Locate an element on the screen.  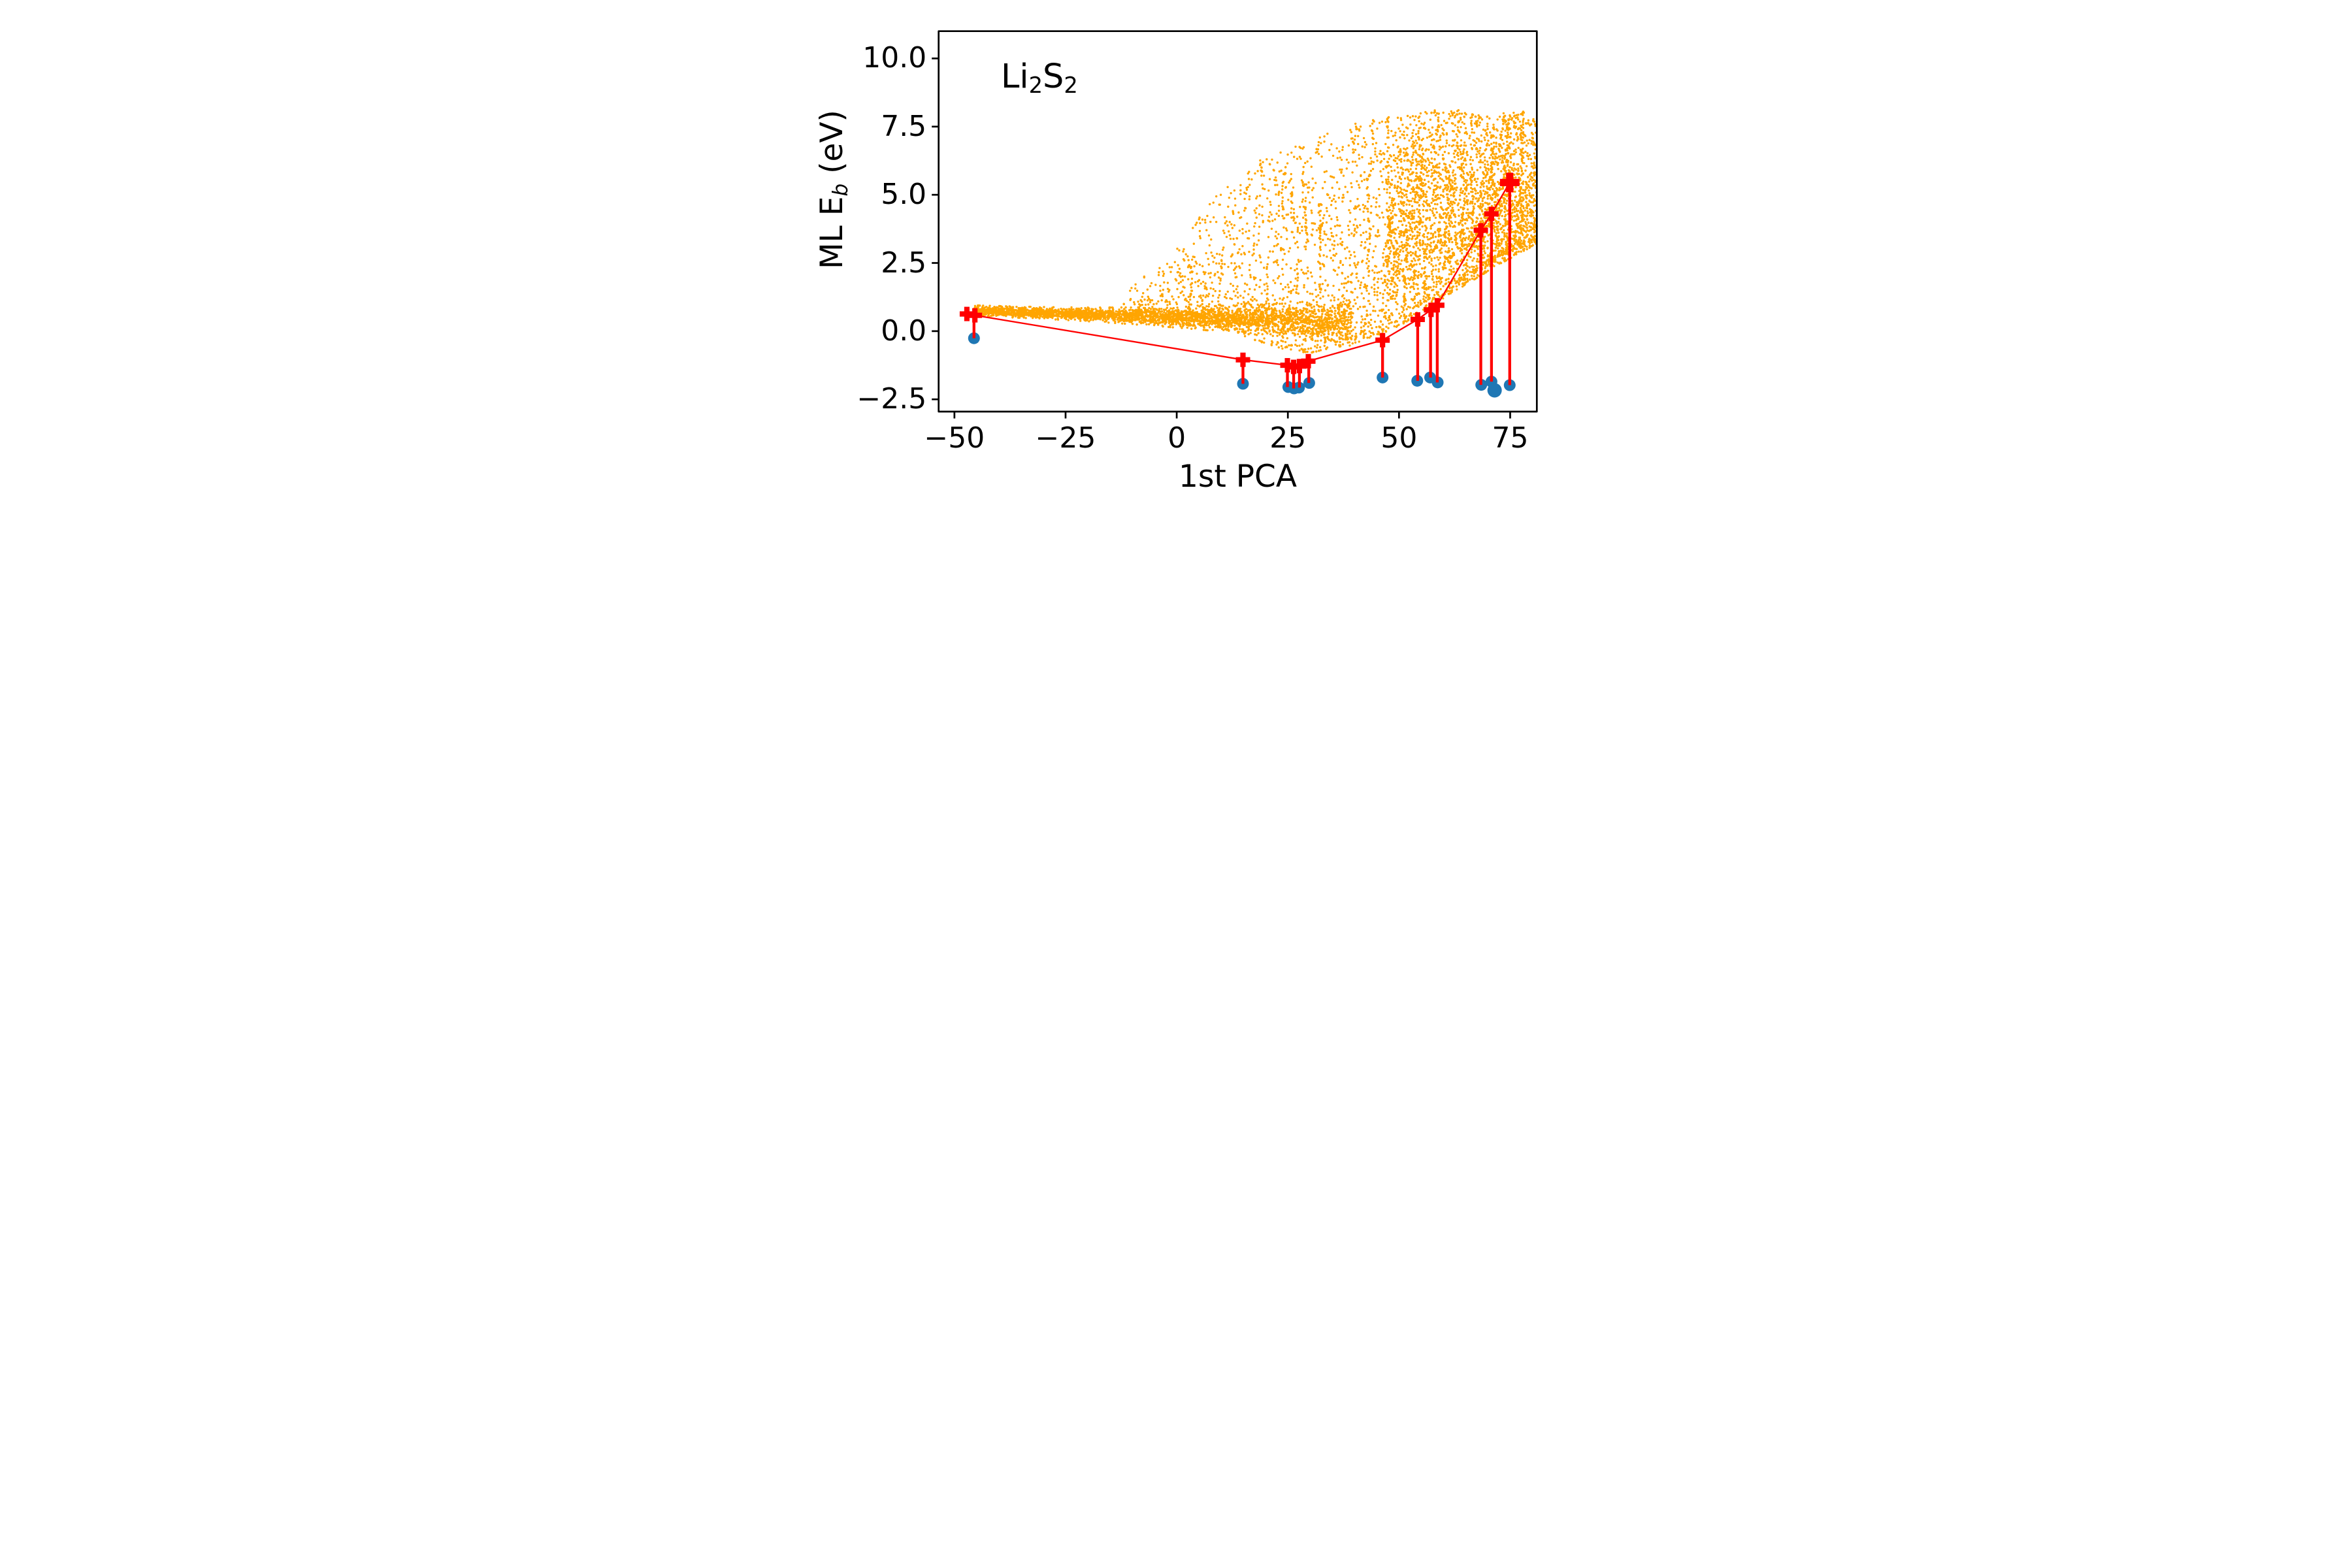
x-tick-label: 25 is located at coordinates (1288, 438).